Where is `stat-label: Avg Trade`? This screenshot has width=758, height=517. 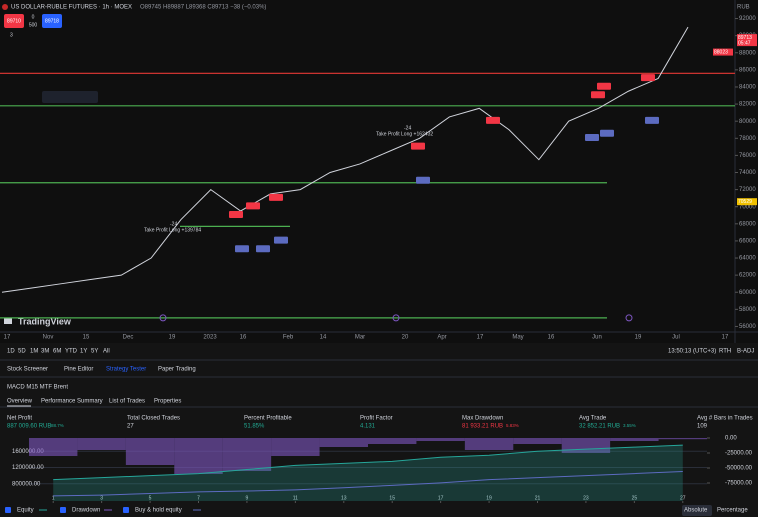 stat-label: Avg Trade is located at coordinates (593, 419).